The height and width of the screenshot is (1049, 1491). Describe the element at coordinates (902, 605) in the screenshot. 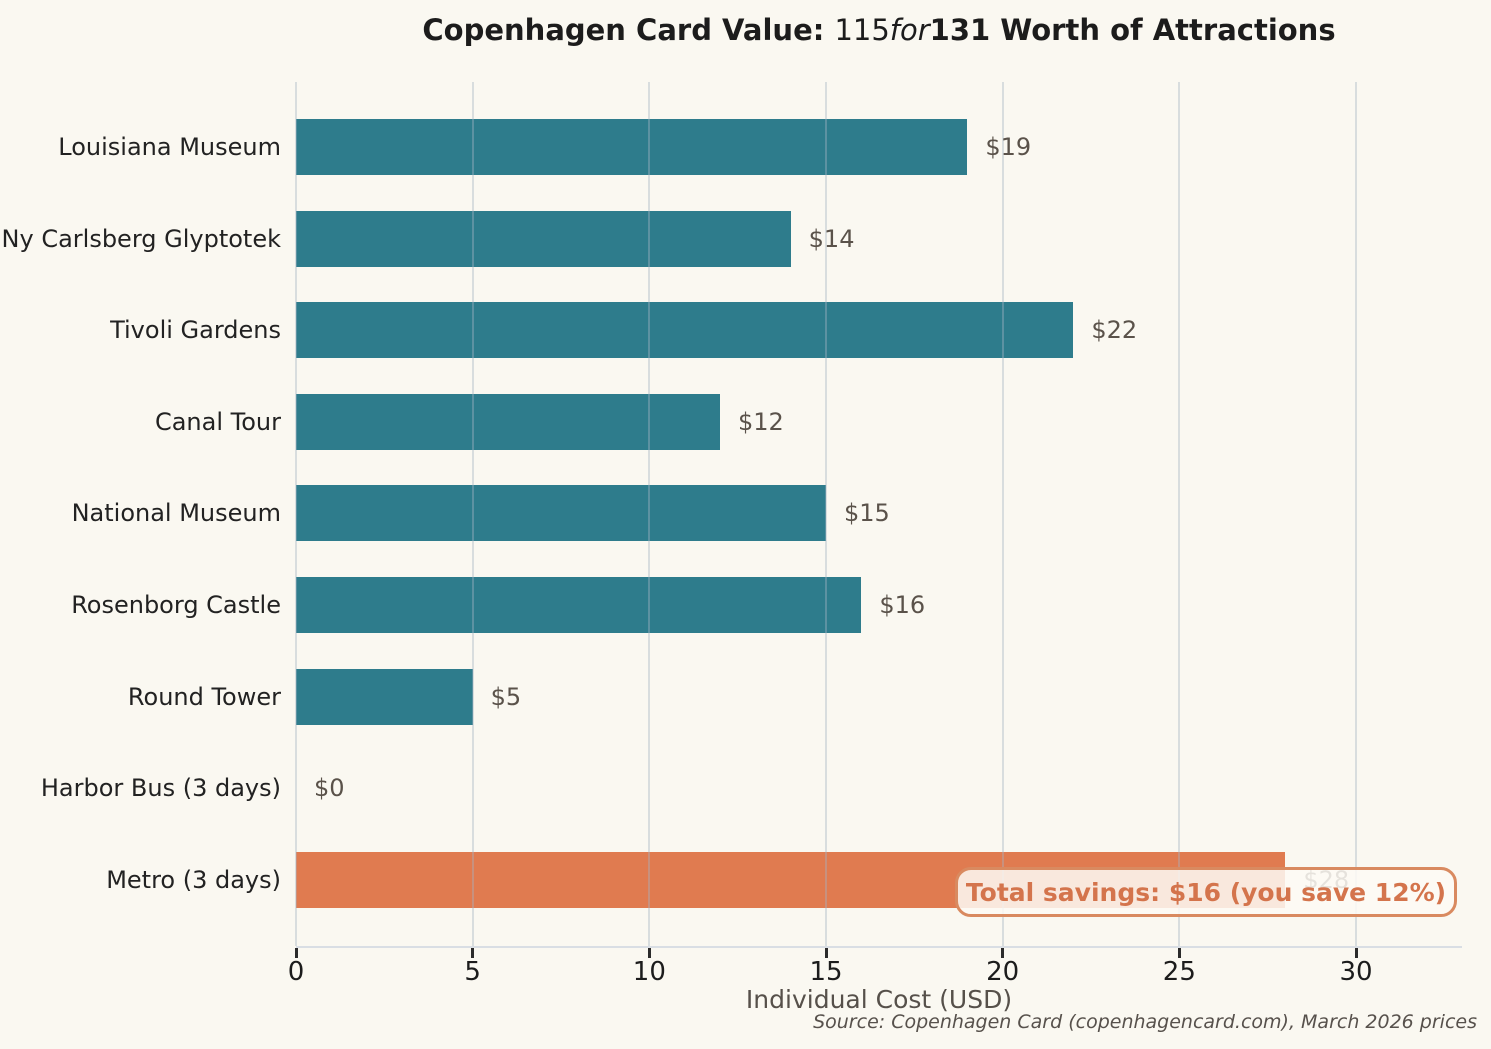

I see `bar-value-label: $16` at that location.